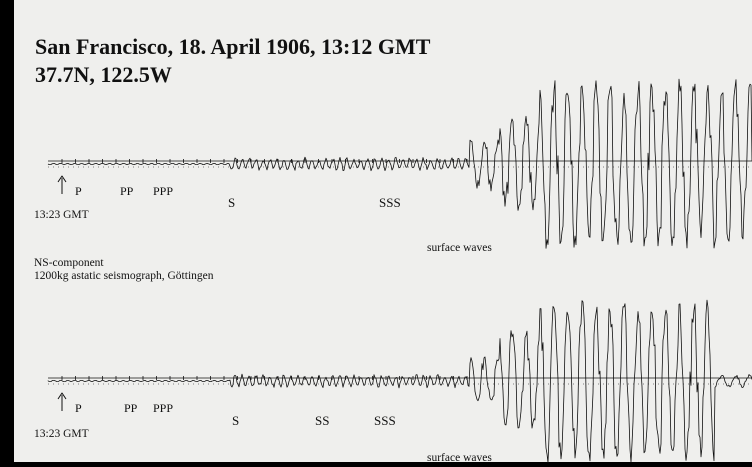  What do you see at coordinates (376, 464) in the screenshot?
I see `bottom-border-strip` at bounding box center [376, 464].